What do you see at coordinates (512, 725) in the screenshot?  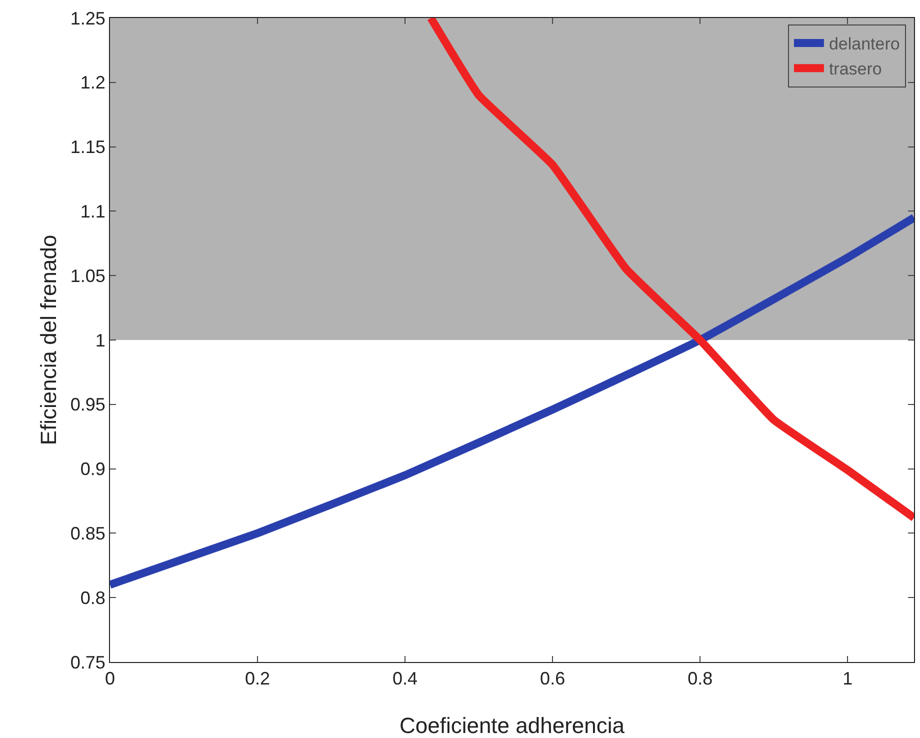 I see `x-axis-title: Coeficiente adherencia` at bounding box center [512, 725].